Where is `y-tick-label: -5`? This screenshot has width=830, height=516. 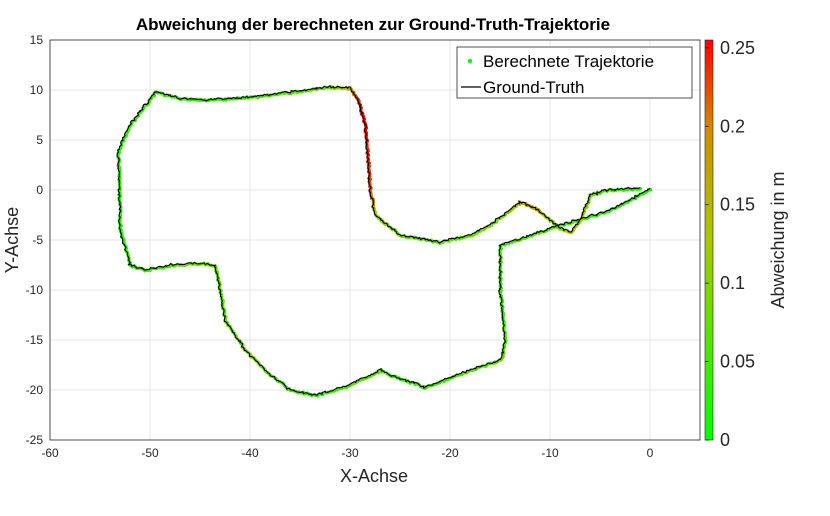
y-tick-label: -5 is located at coordinates (37, 240).